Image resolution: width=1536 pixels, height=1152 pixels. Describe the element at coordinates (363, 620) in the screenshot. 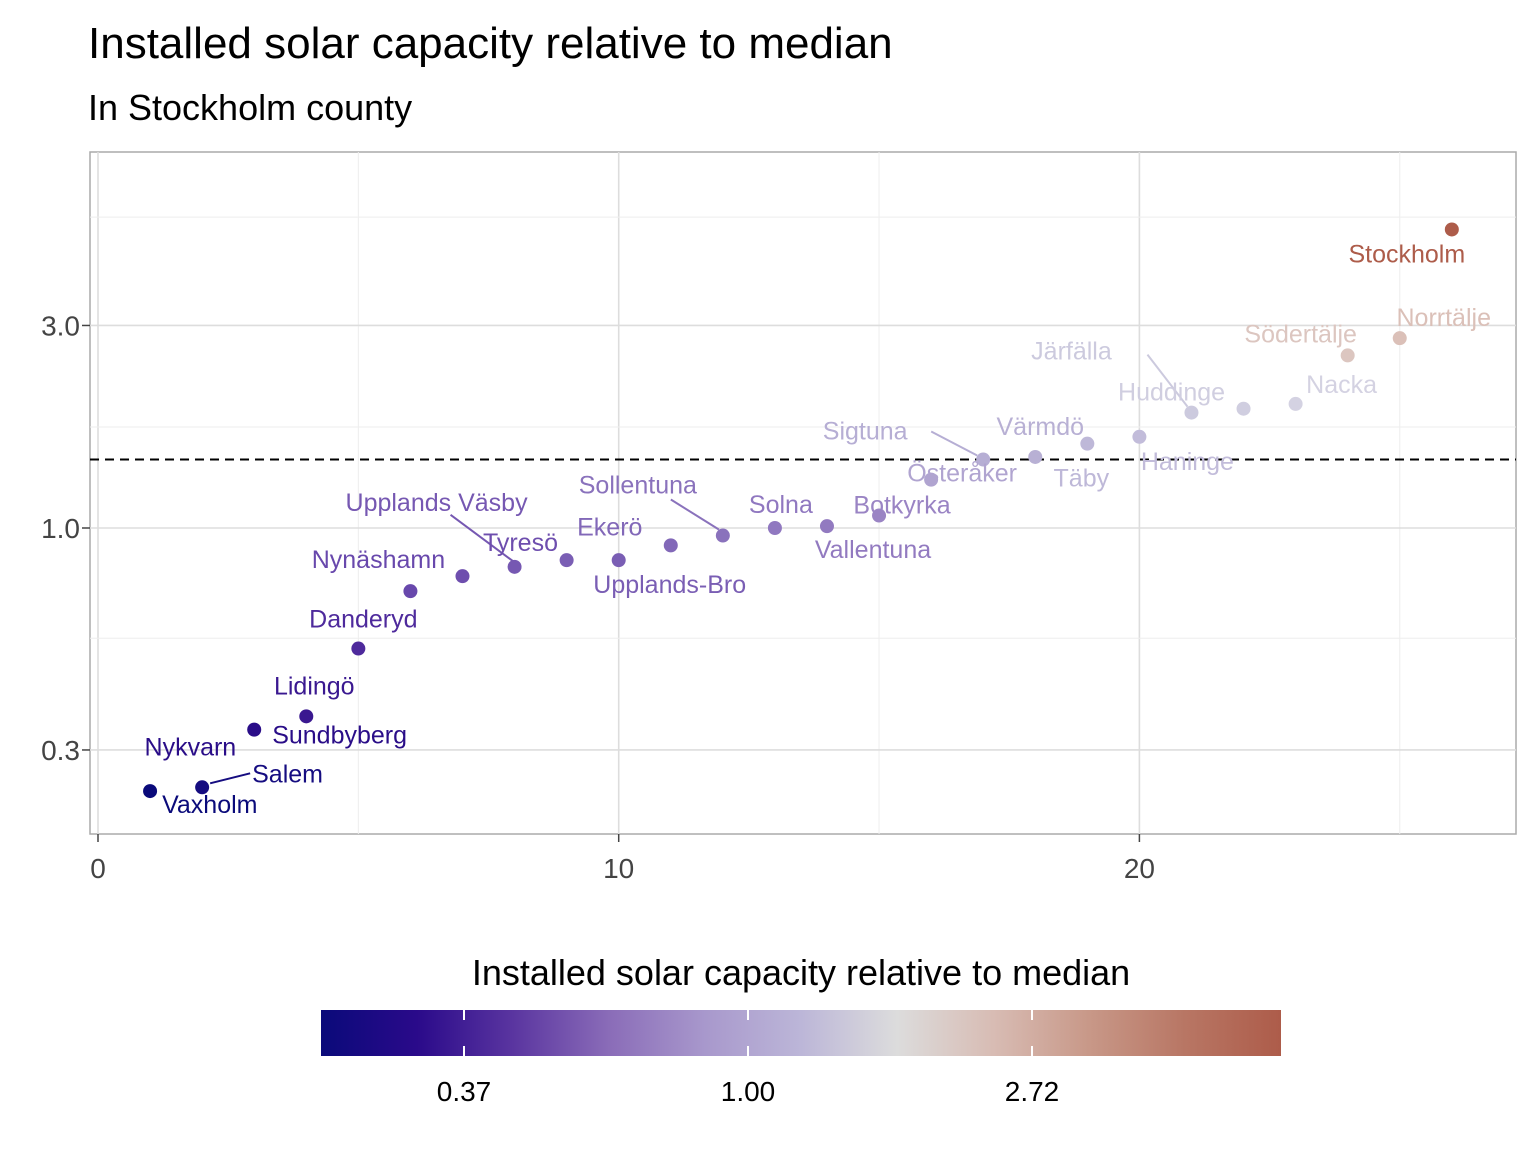

I see `point-label: Danderyd` at that location.